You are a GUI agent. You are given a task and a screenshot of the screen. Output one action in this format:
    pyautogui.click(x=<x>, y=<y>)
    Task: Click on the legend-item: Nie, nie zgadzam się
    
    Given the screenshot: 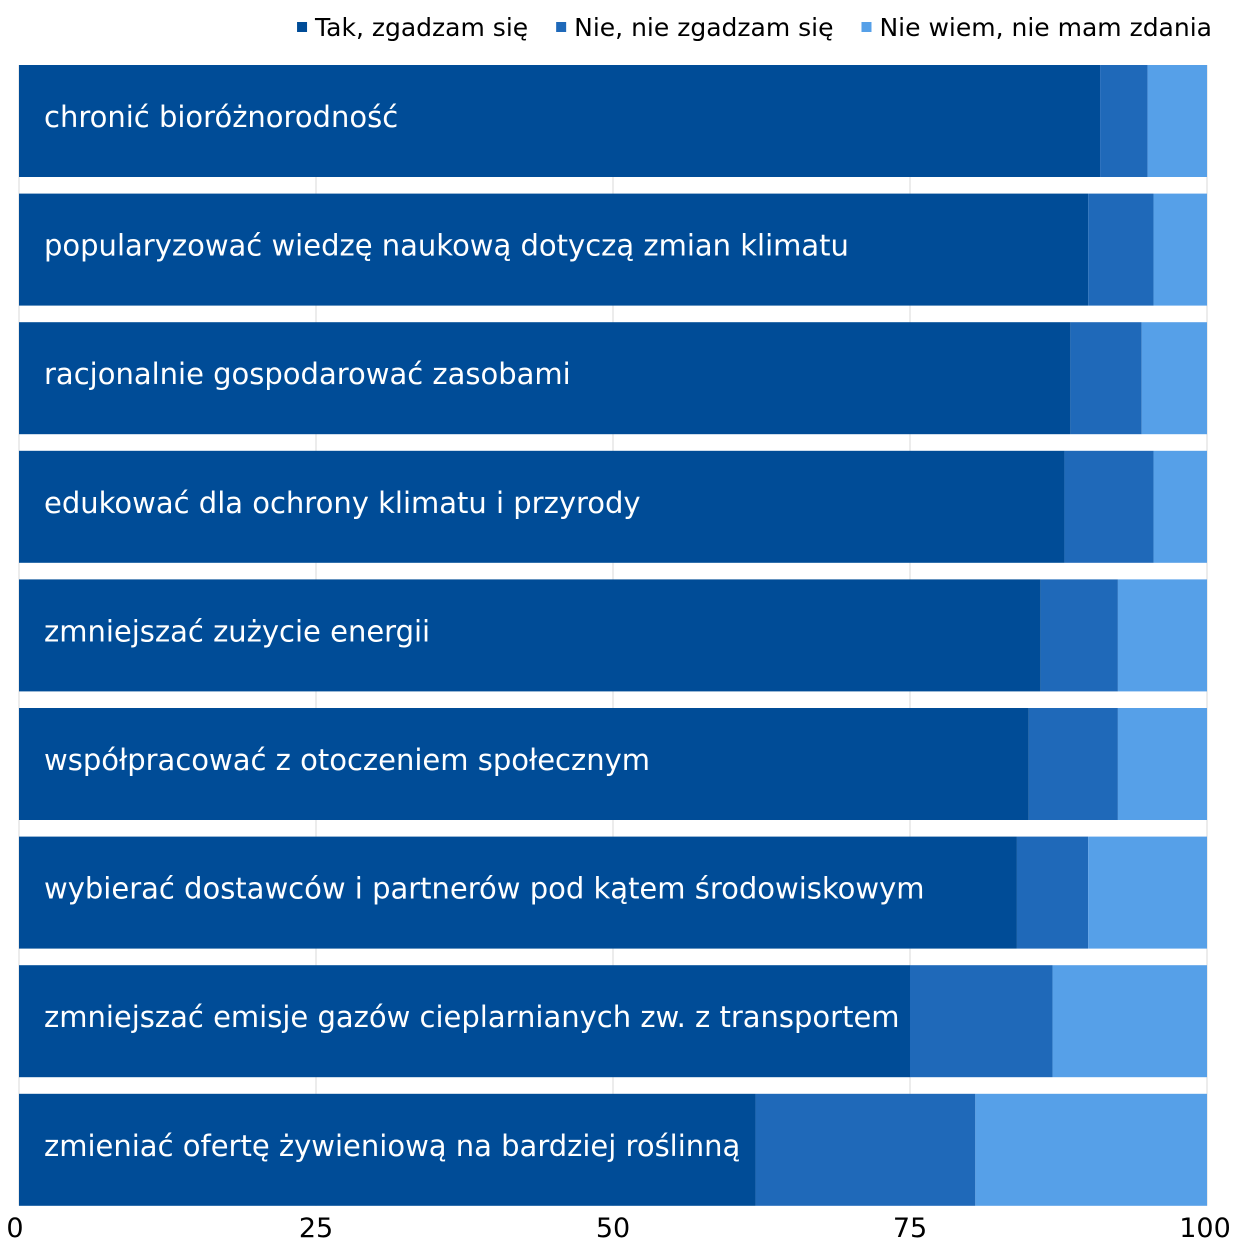 What is the action you would take?
    pyautogui.click(x=694, y=27)
    